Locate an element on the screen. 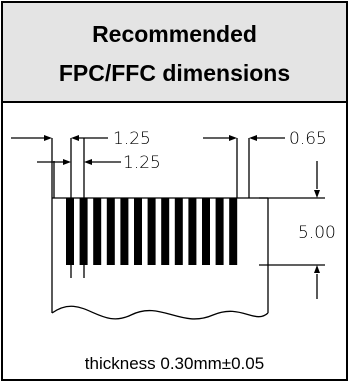 The width and height of the screenshot is (348, 381). dim-label-pitch-outer: 1.25 is located at coordinates (132, 139).